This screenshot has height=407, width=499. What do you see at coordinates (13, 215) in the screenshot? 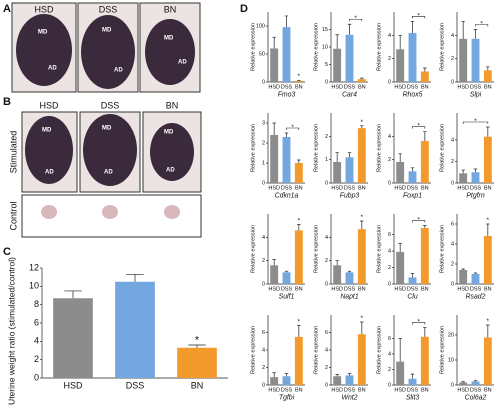
I see `row-label: Control` at bounding box center [13, 215].